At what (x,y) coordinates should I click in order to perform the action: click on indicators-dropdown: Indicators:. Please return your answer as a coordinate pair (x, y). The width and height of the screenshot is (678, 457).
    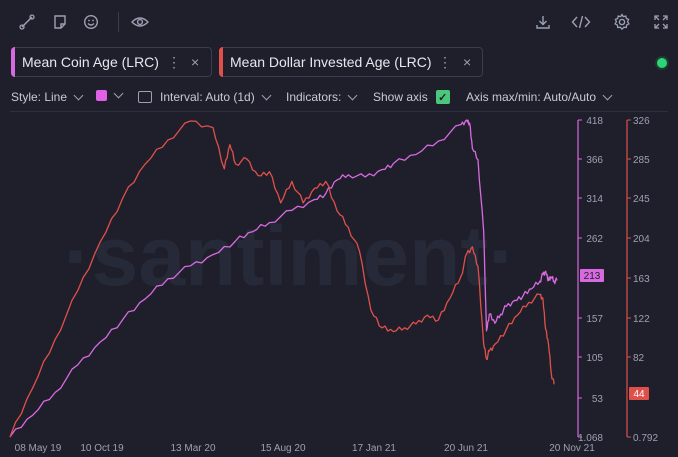
    Looking at the image, I should click on (322, 97).